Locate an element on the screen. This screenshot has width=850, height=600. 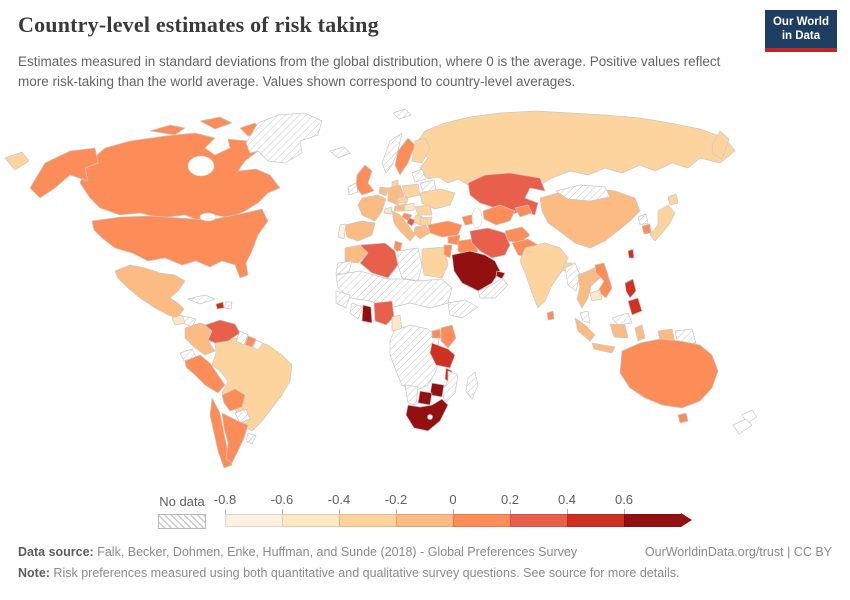
country-algeria: Algeria — 0.2 to 0.4 is located at coordinates (379, 260).